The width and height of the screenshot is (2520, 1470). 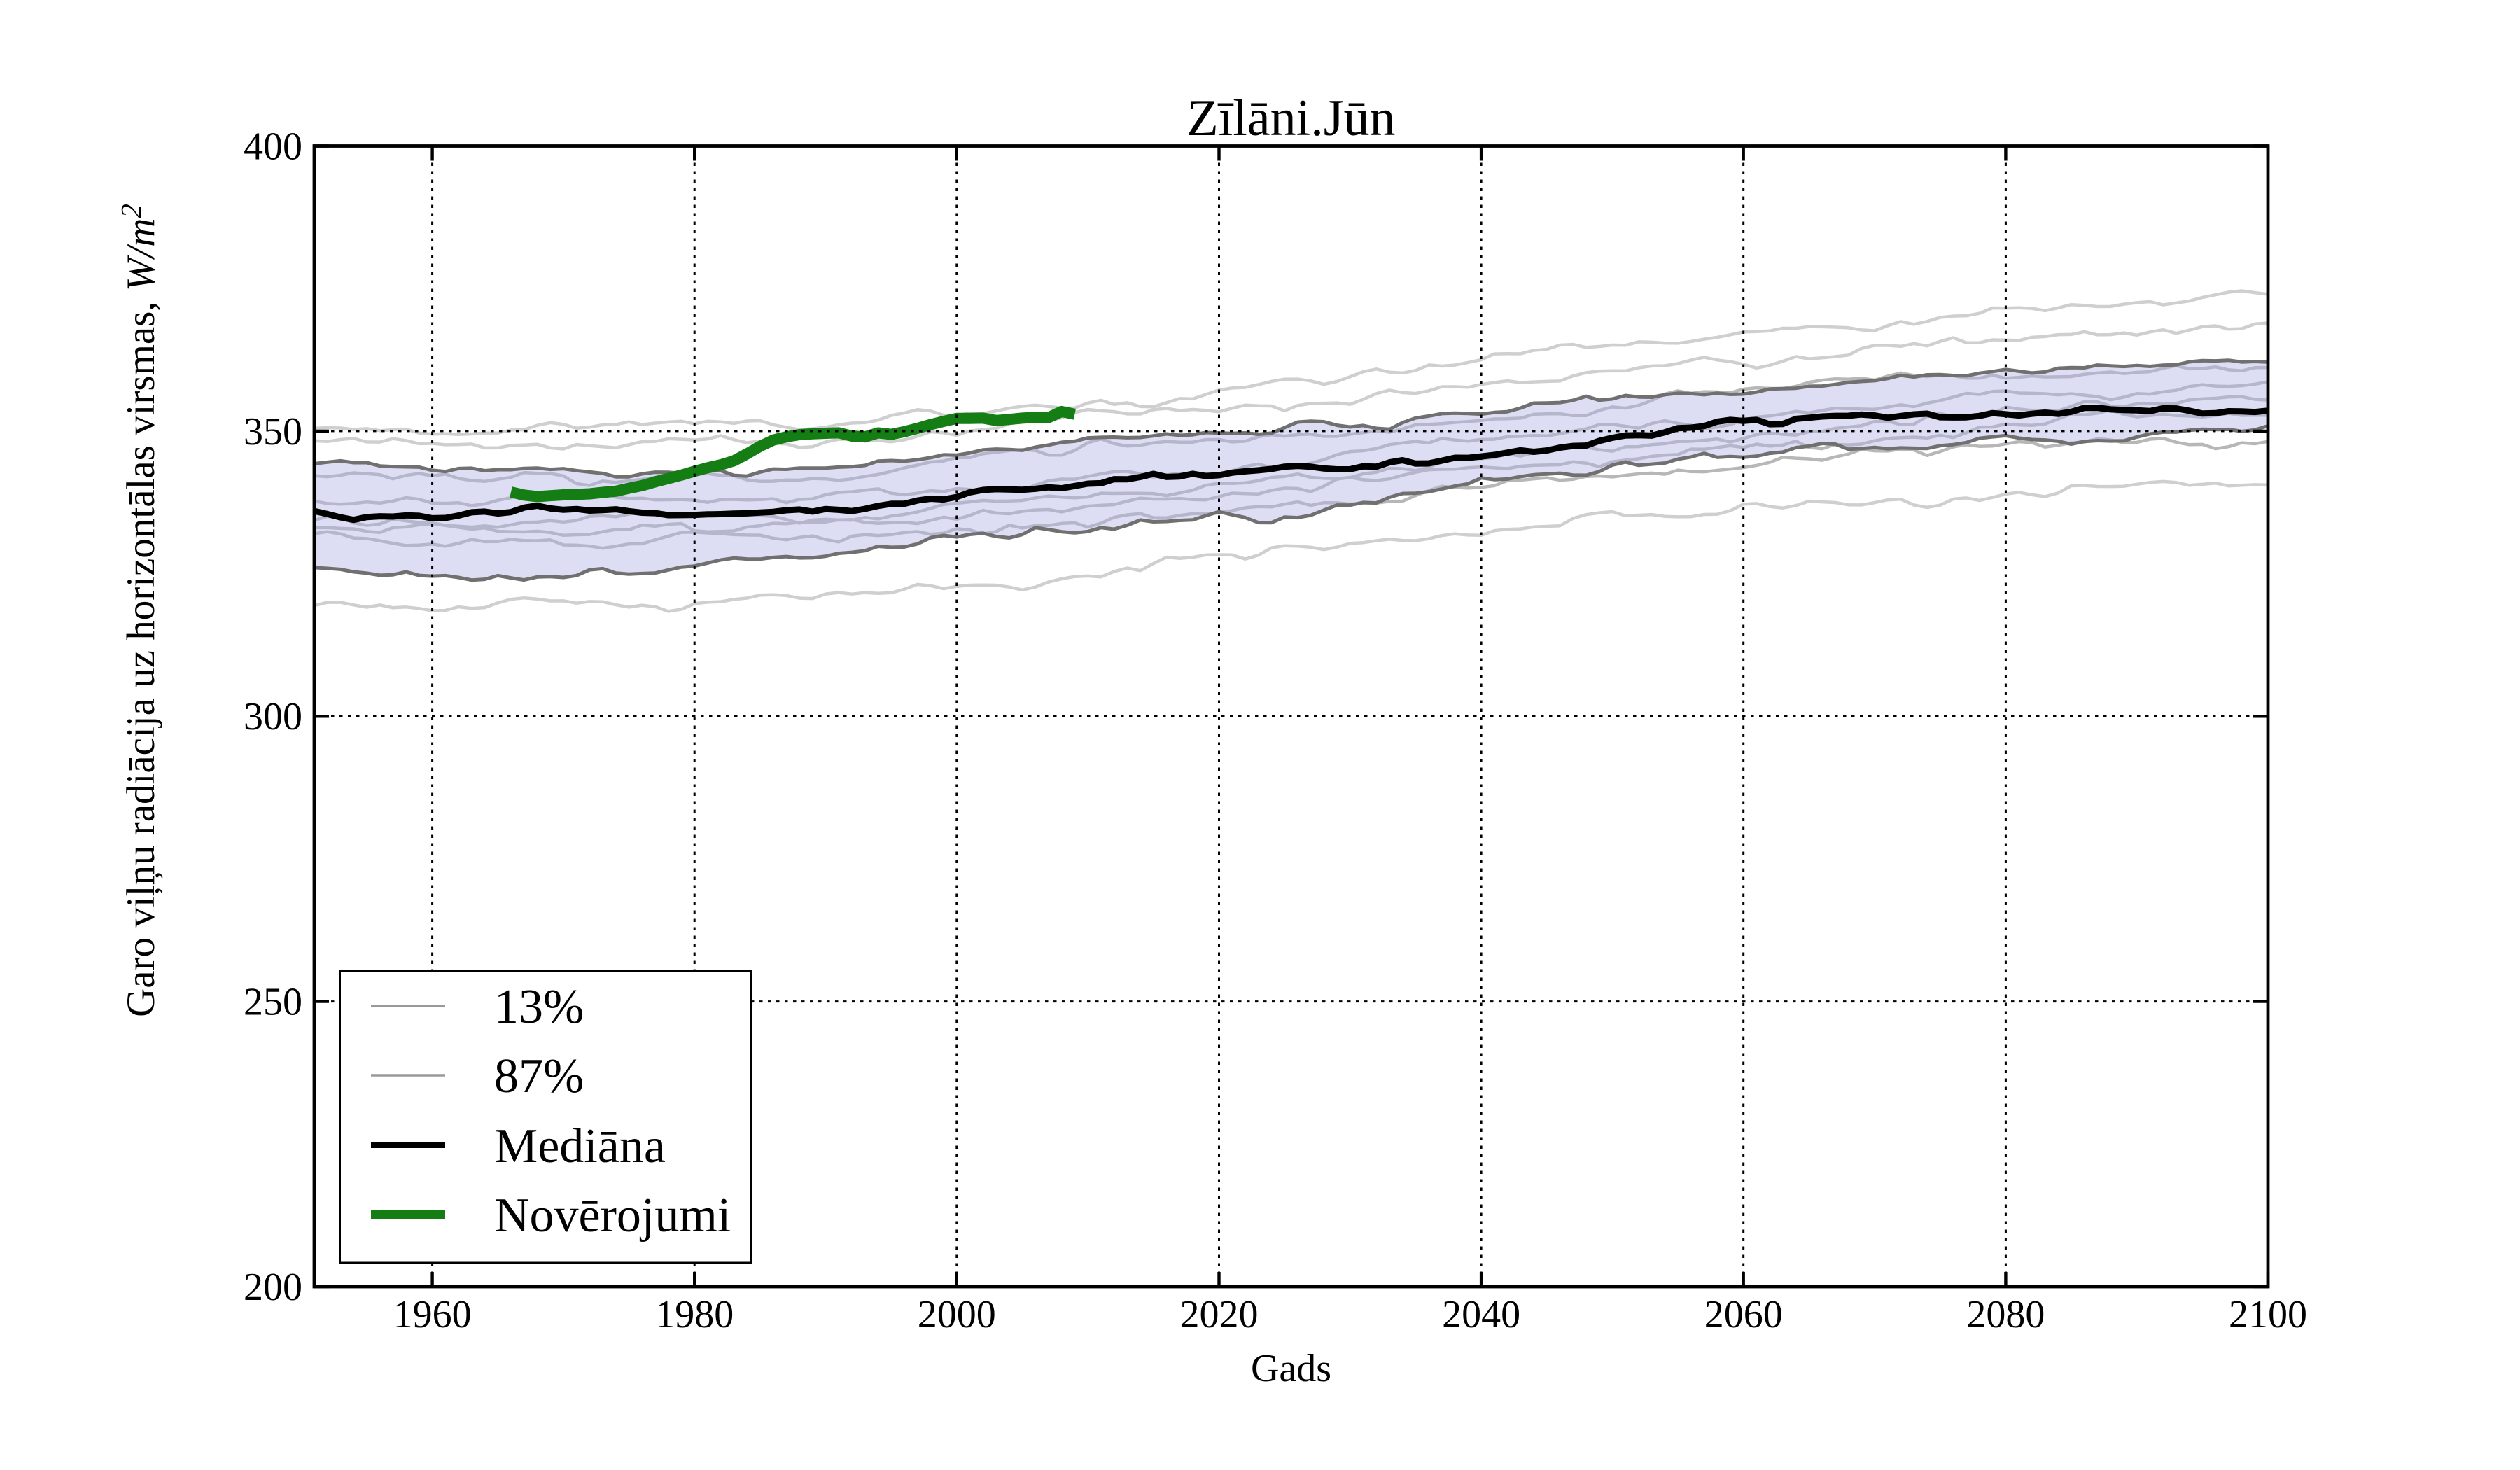 I want to click on svg-text: 1980, so click(x=694, y=1314).